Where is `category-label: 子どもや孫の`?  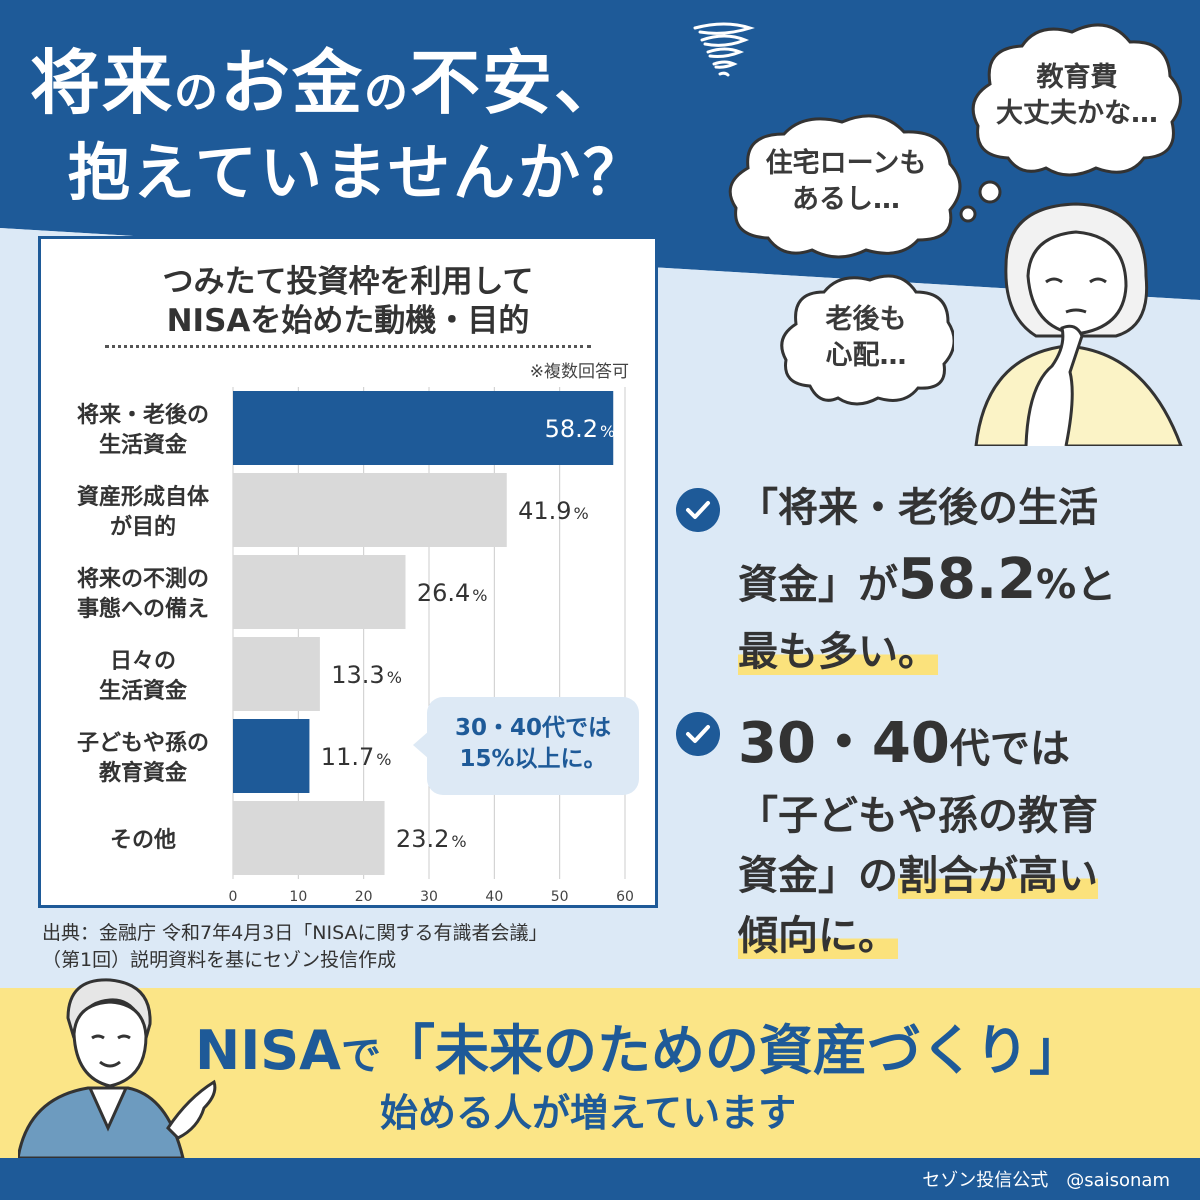
category-label: 子どもや孫の is located at coordinates (143, 743).